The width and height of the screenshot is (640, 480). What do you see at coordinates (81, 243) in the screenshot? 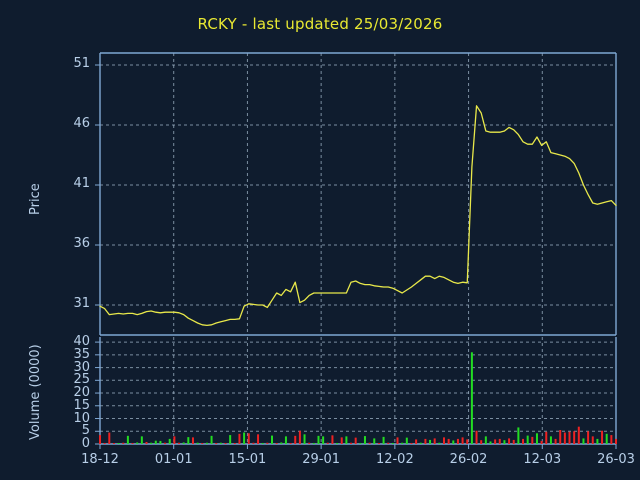
I see `price-tick-label: 36` at bounding box center [81, 243].